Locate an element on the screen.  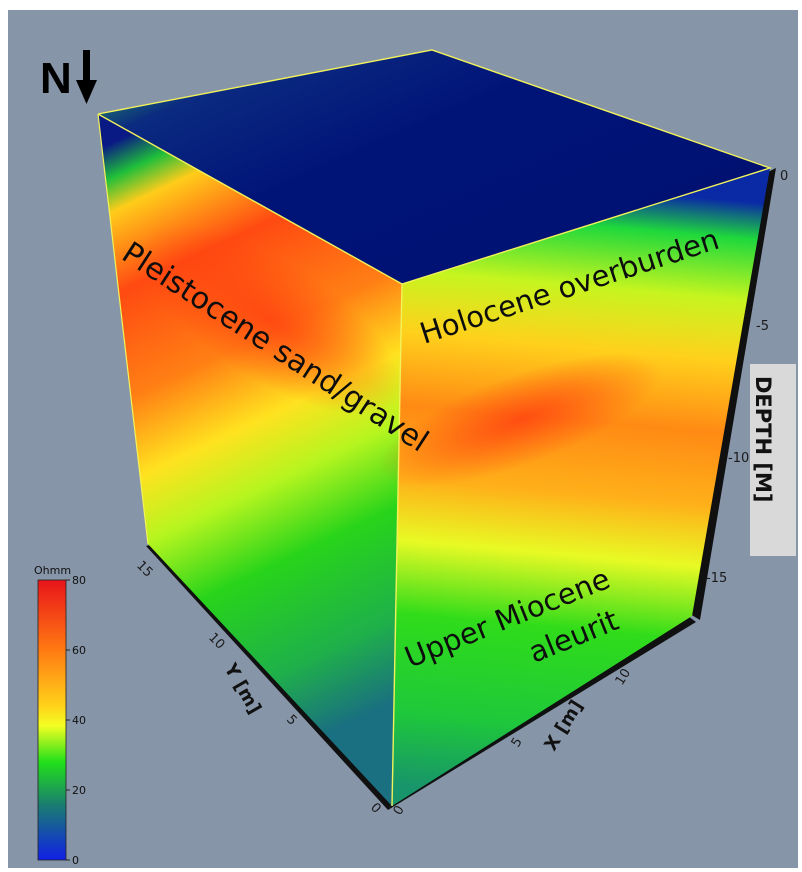
x-tick-label: 10 is located at coordinates (623, 677).